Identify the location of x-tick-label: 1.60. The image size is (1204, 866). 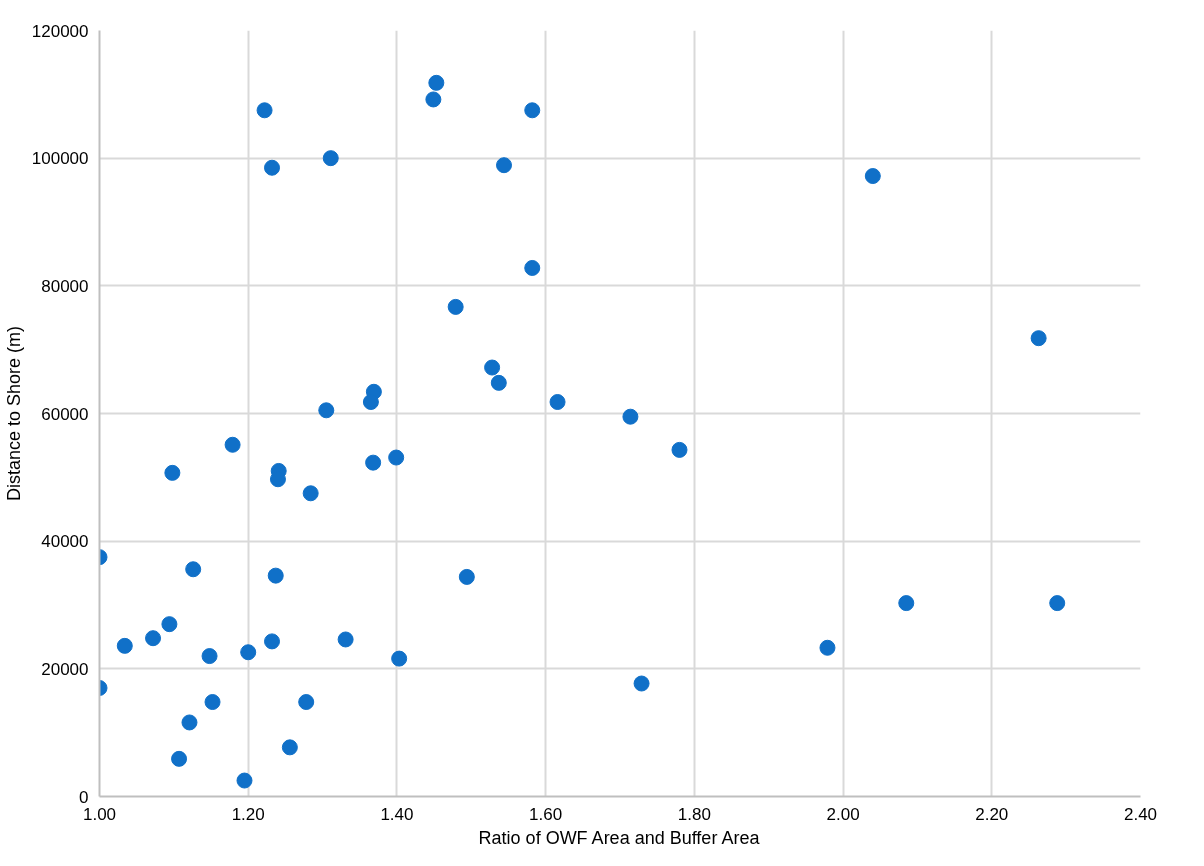
(546, 814).